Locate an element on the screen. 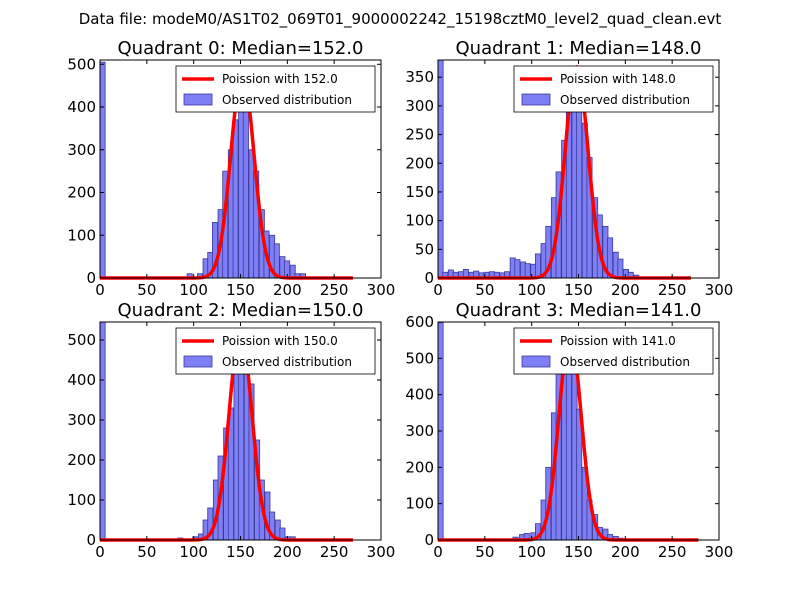 This screenshot has width=800, height=600. quadrant-title: Quadrant 3: Median=141.0 is located at coordinates (579, 310).